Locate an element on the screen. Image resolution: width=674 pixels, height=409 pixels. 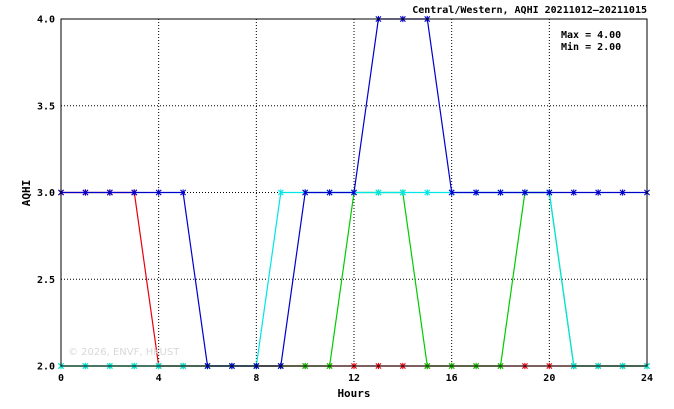
chart-title: Central/Western, AQHI 20211012–20211015 is located at coordinates (529, 10).